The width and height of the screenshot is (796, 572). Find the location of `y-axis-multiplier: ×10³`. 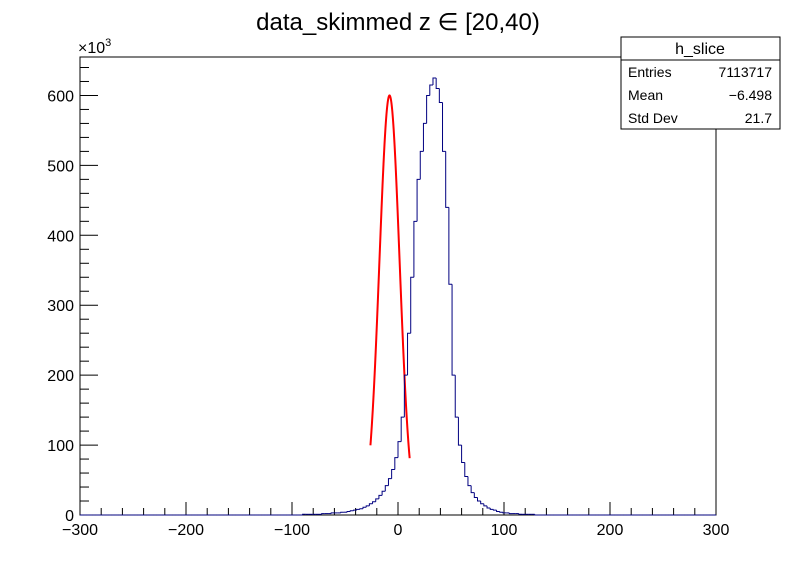

y-axis-multiplier: ×10³ is located at coordinates (94, 47).